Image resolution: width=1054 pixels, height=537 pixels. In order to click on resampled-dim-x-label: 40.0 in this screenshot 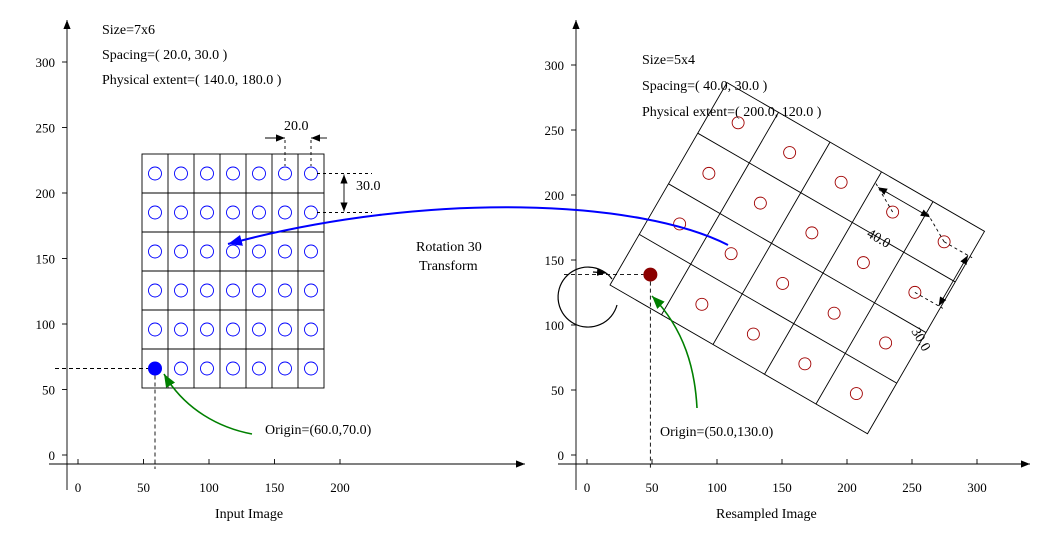, I will do `click(878, 238)`.